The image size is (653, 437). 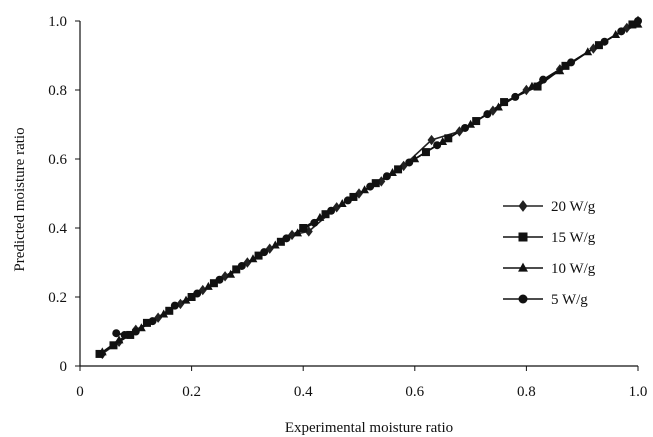 I want to click on x-axis-label: Experimental moisture ratio, so click(x=369, y=428).